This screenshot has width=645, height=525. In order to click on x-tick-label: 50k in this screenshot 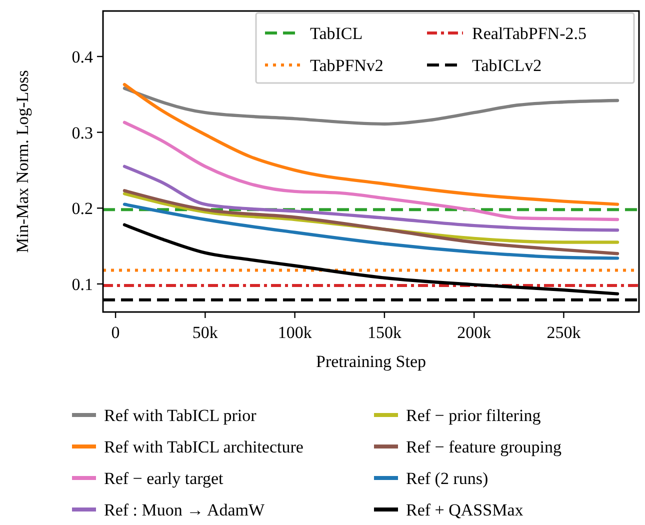, I will do `click(205, 332)`.